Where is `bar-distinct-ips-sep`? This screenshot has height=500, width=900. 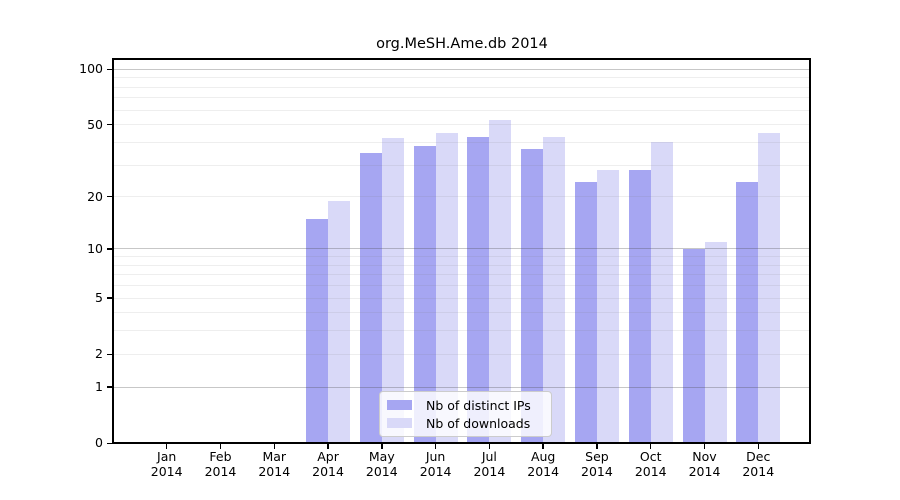 bar-distinct-ips-sep is located at coordinates (585, 312).